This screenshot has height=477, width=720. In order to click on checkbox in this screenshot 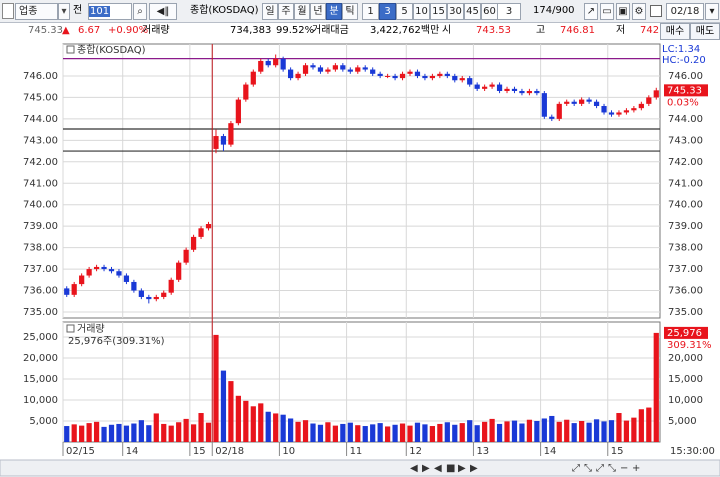, I will do `click(656, 11)`.